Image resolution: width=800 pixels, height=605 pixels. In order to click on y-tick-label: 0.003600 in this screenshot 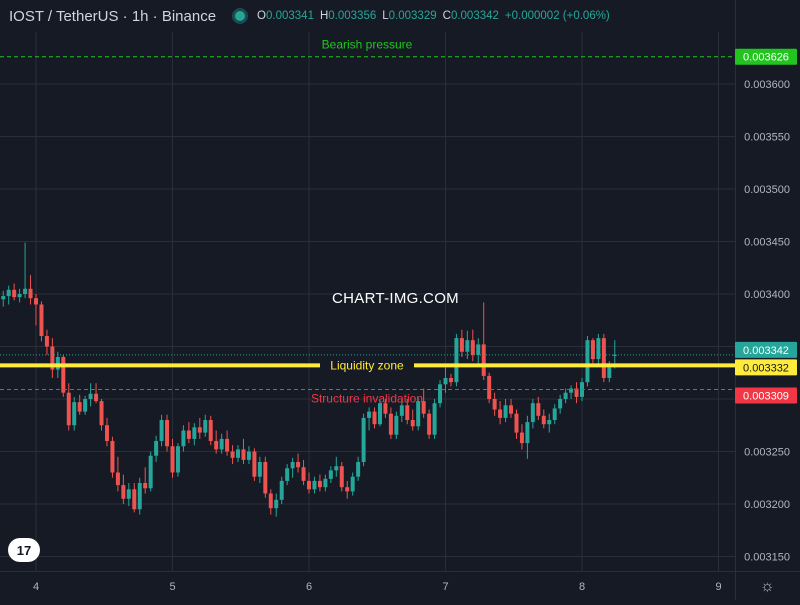, I will do `click(767, 85)`.